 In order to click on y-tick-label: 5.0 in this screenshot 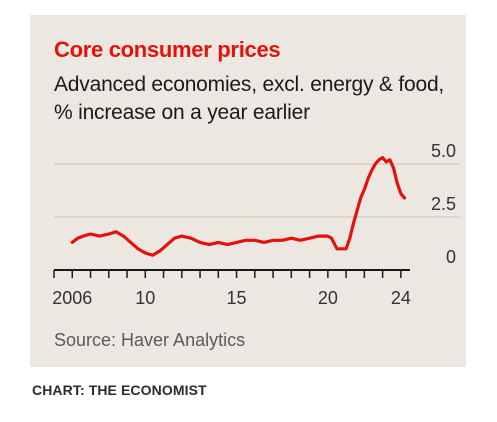, I will do `click(443, 151)`.